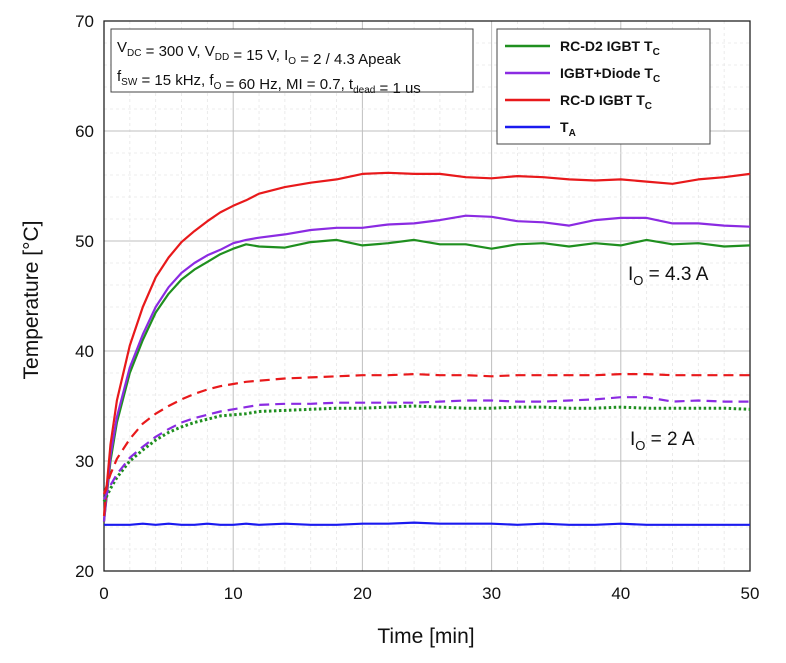 This screenshot has height=663, width=786. I want to click on series-line-igbt-diode-tc-2-a, so click(426, 448).